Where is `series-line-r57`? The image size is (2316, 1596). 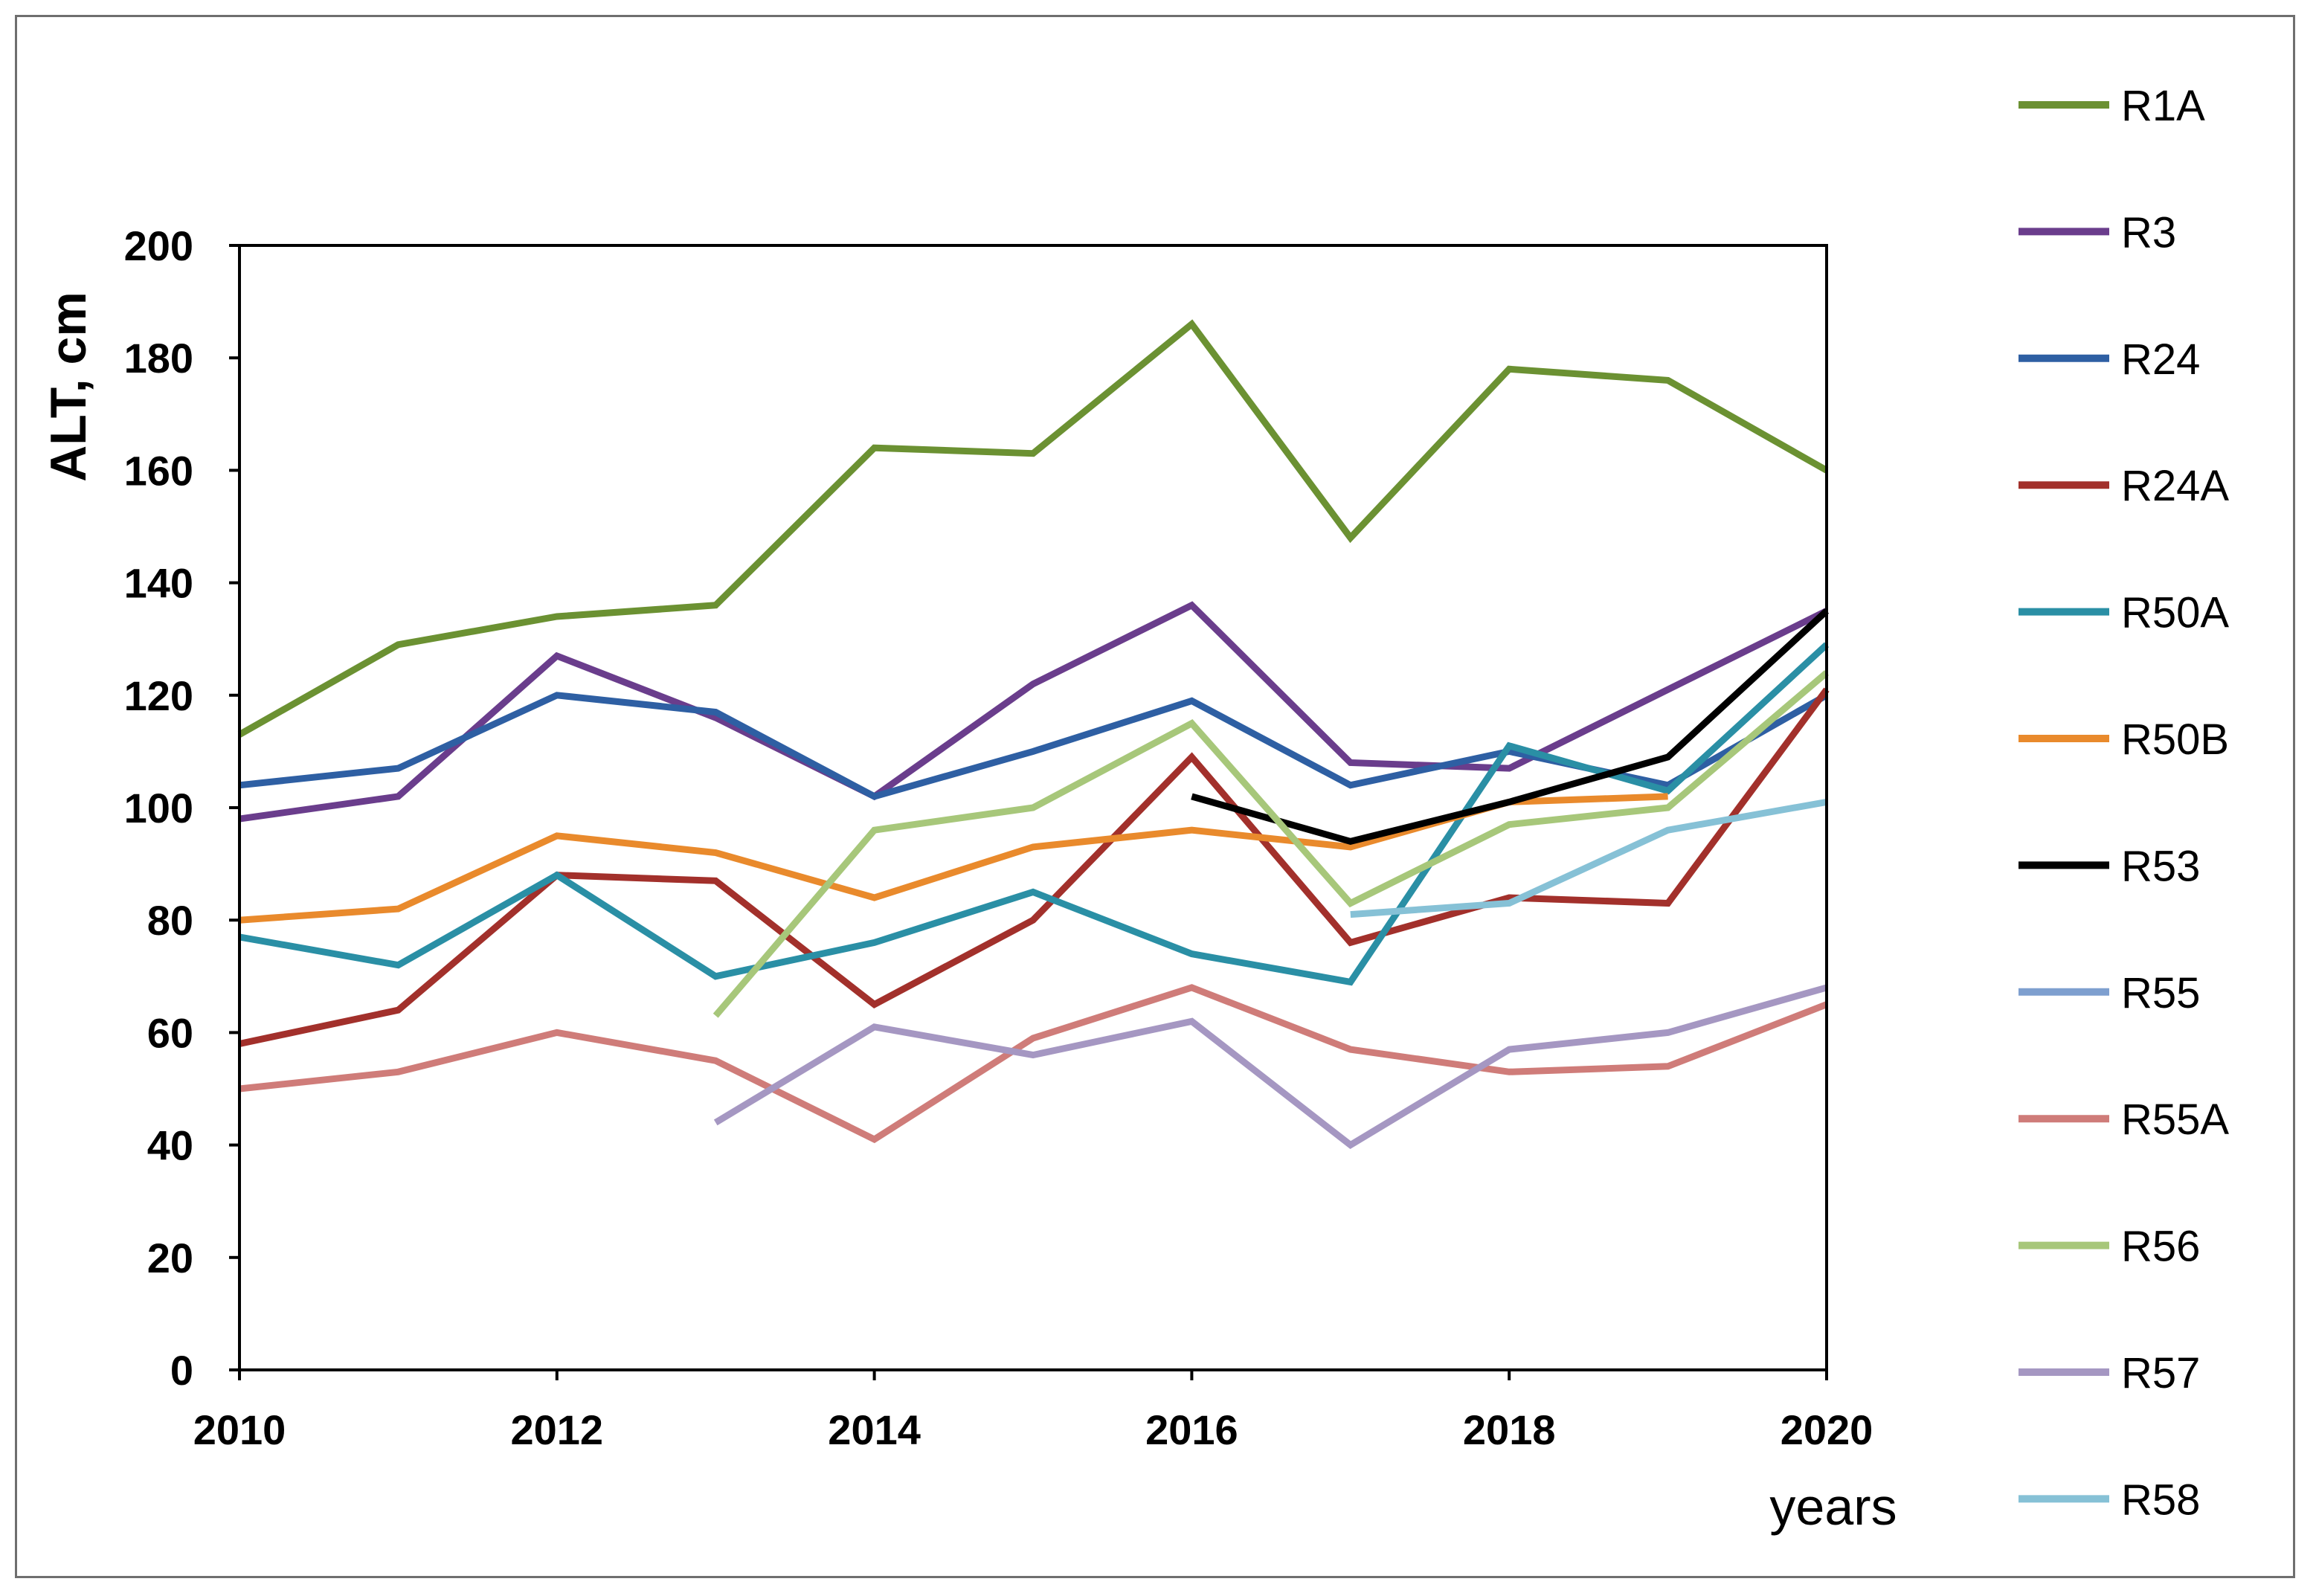
series-line-r57 is located at coordinates (1270, 1067).